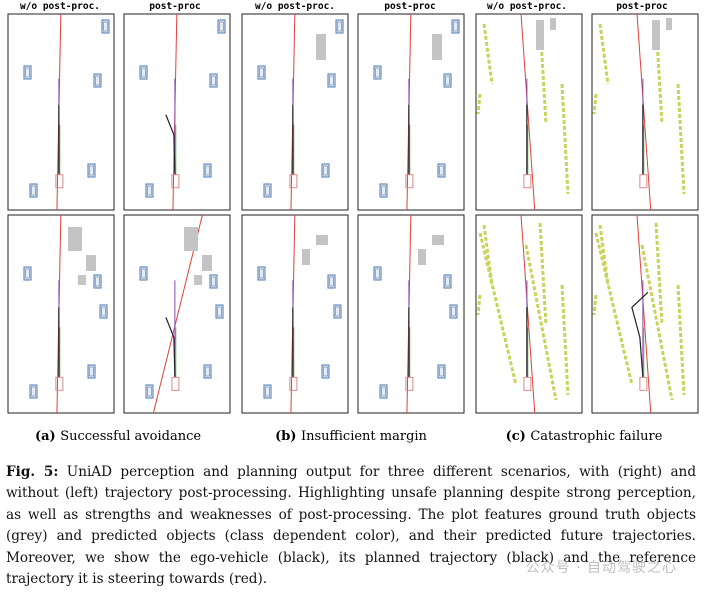 The height and width of the screenshot is (597, 705). What do you see at coordinates (130, 436) in the screenshot?
I see `subfigure-title: Successful avoidance` at bounding box center [130, 436].